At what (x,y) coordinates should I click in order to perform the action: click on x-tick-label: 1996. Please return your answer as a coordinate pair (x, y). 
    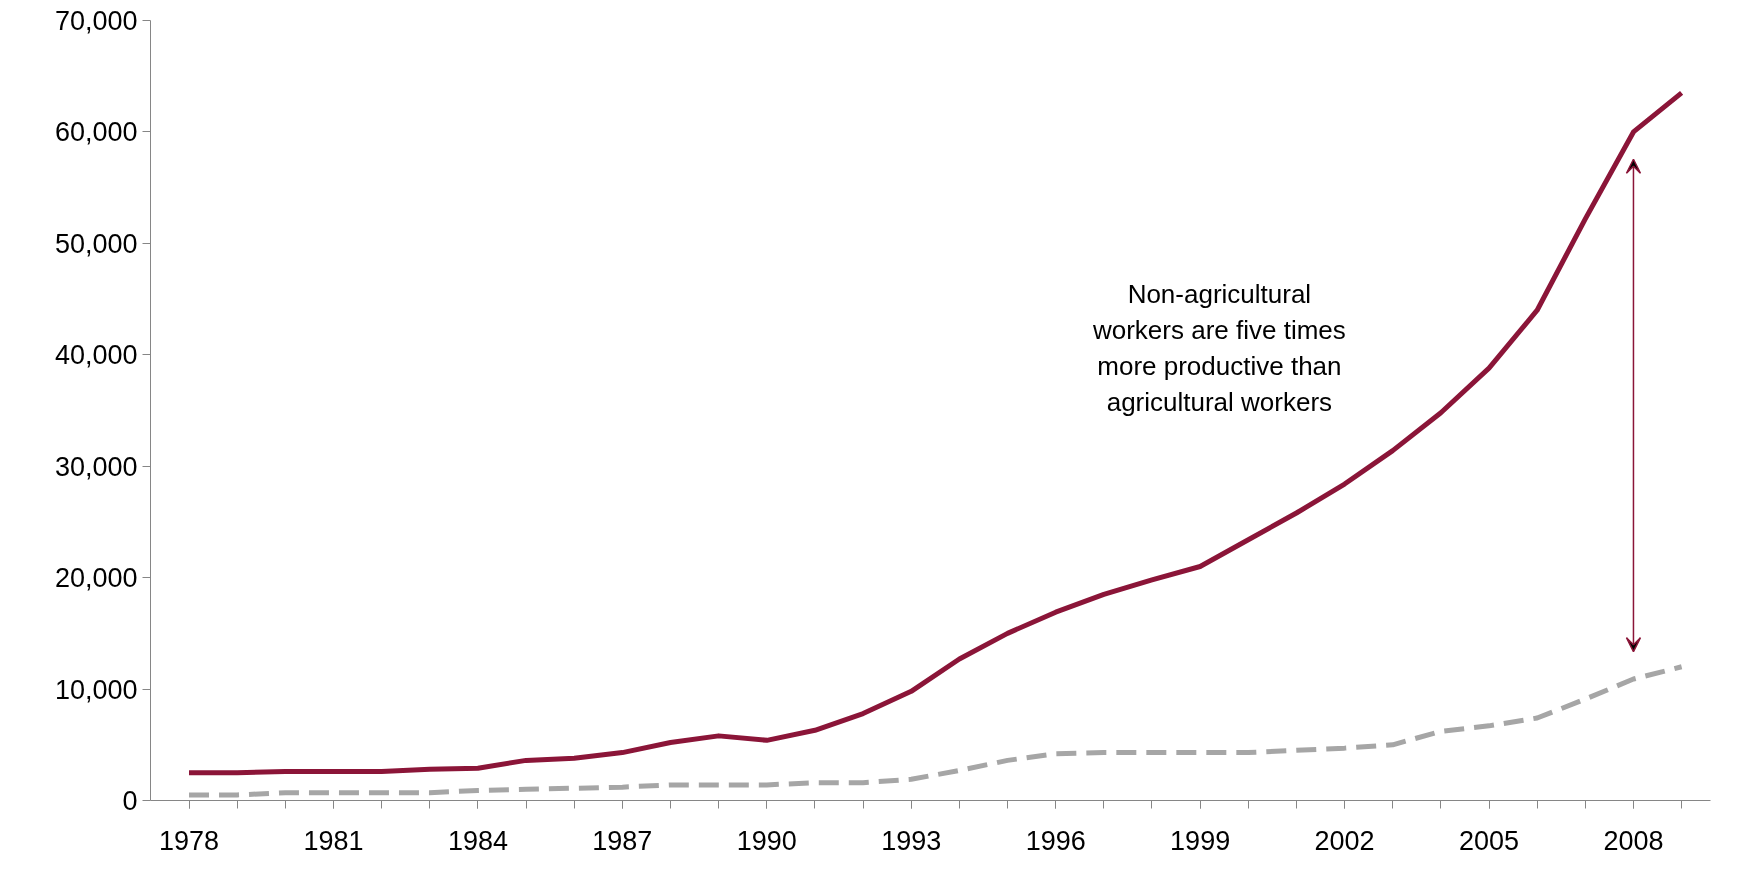
    Looking at the image, I should click on (1055, 840).